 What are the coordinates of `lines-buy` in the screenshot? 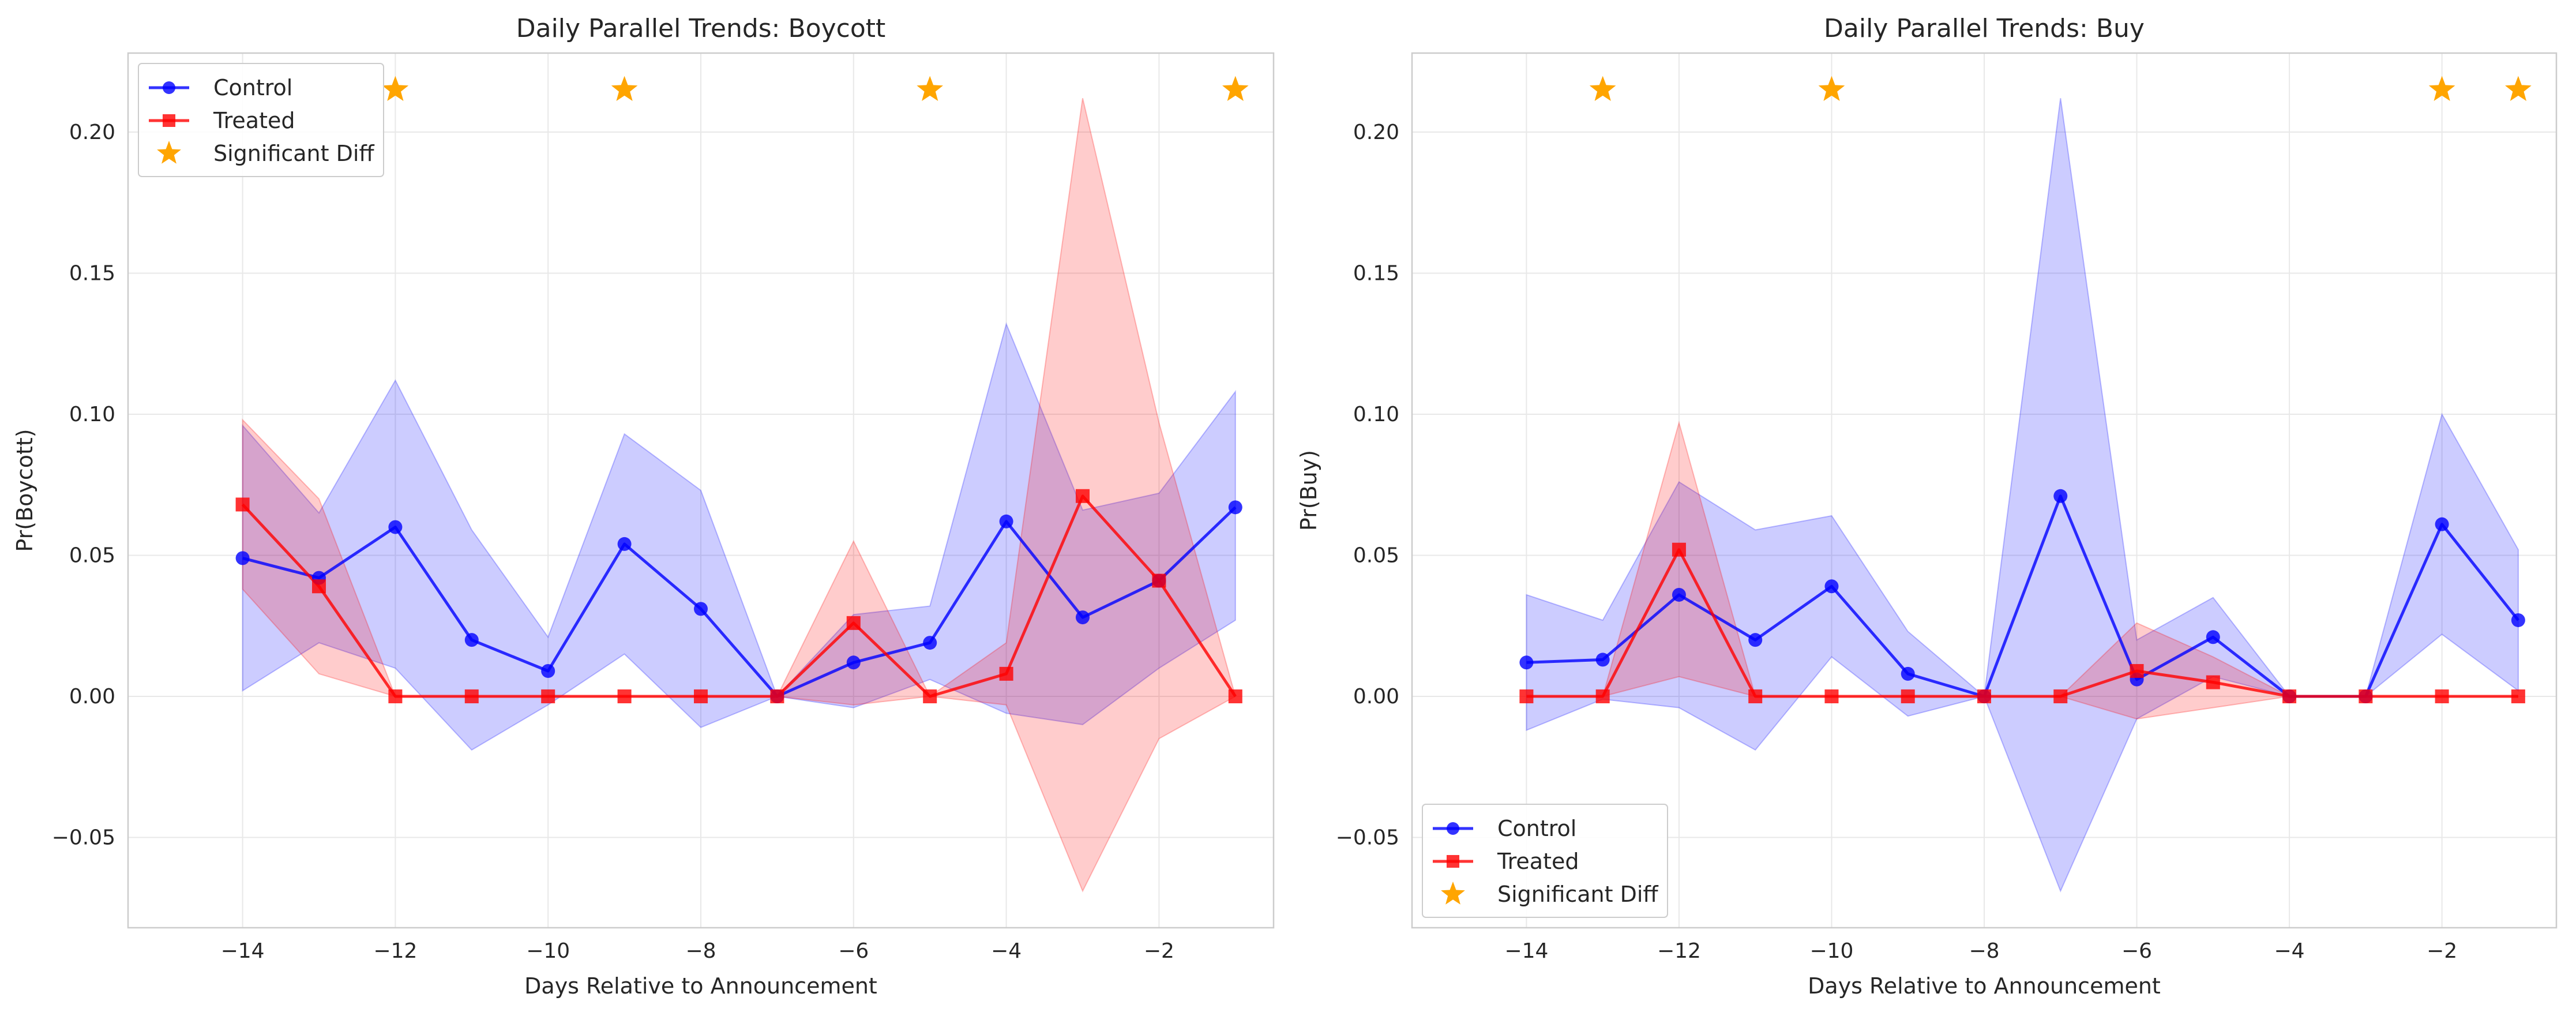 It's located at (2022, 596).